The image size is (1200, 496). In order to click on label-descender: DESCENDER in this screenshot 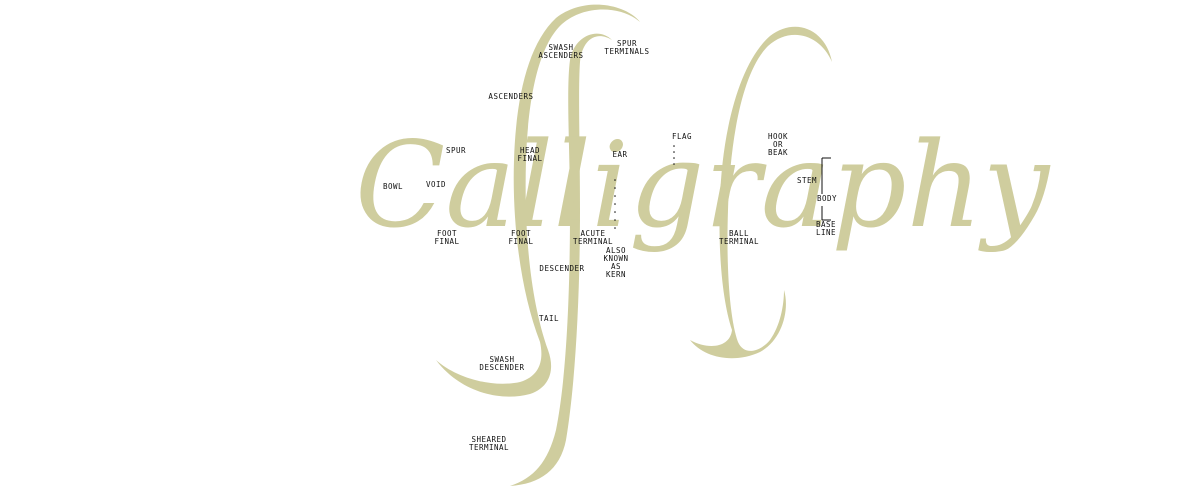, I will do `click(562, 268)`.